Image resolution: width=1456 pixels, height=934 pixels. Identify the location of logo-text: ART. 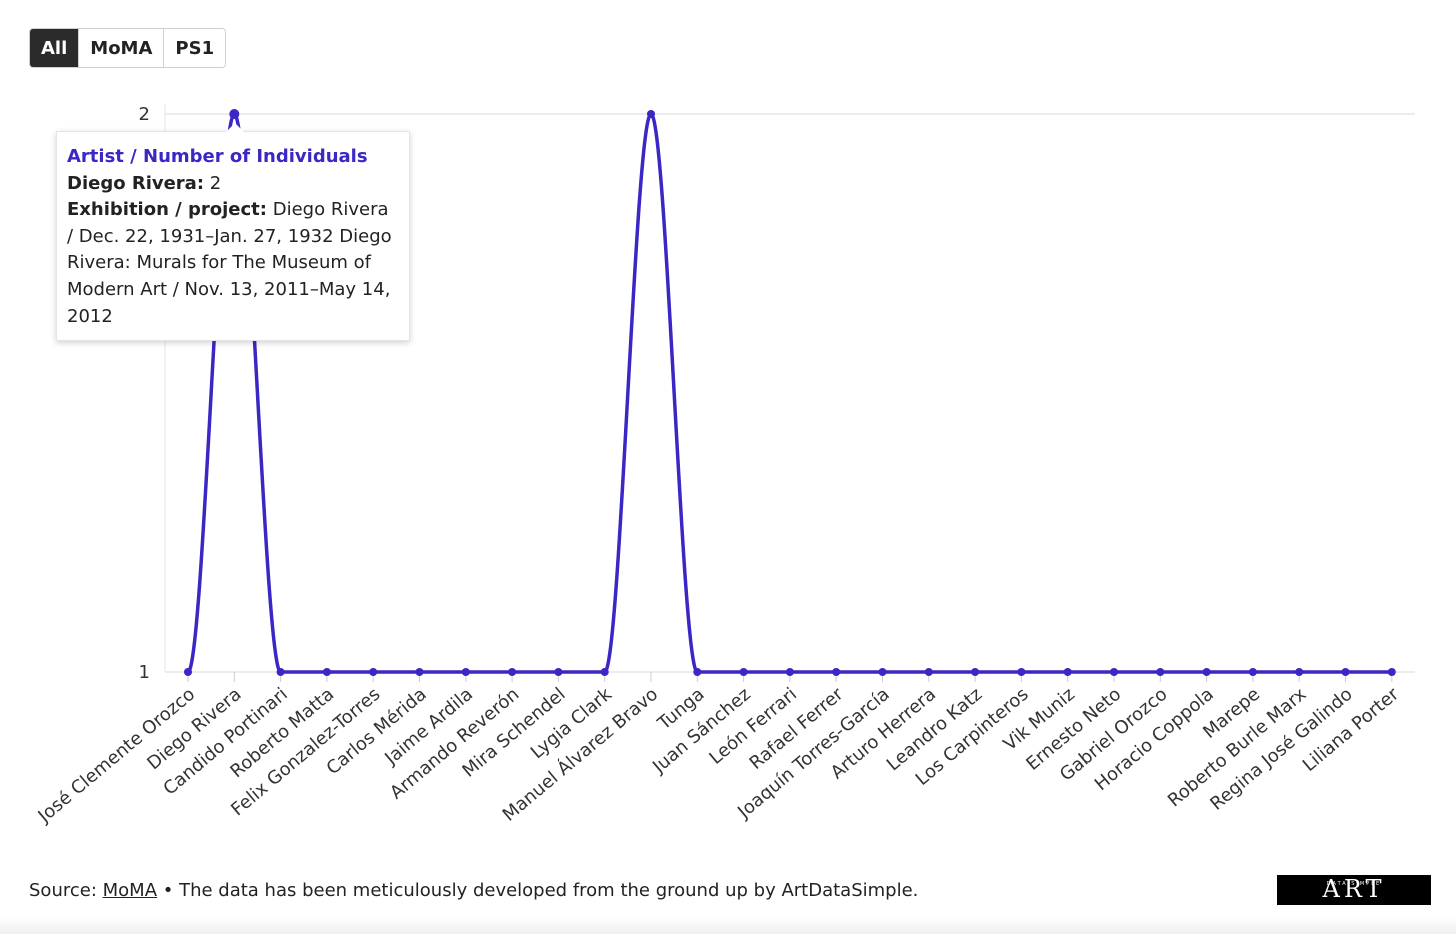
(1354, 889).